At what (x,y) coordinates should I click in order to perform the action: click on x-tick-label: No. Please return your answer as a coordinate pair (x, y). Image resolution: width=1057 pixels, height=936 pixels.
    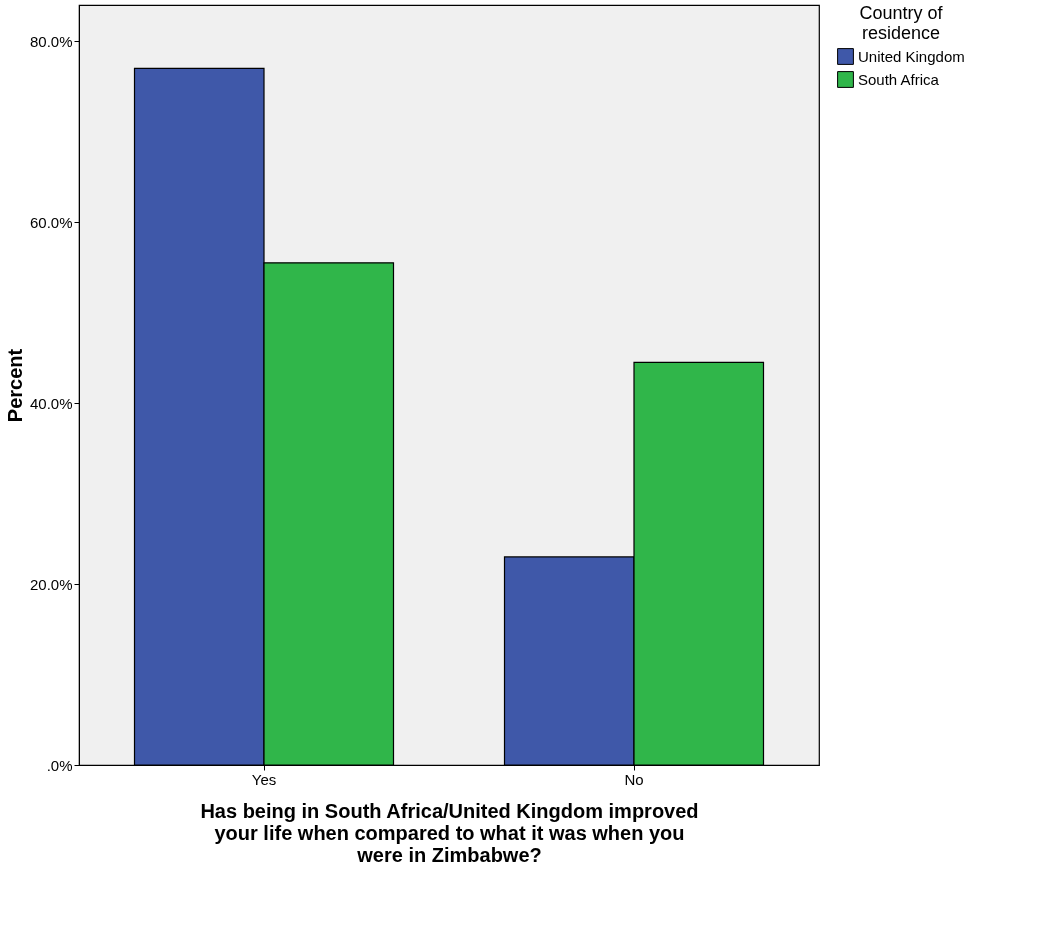
    Looking at the image, I should click on (634, 779).